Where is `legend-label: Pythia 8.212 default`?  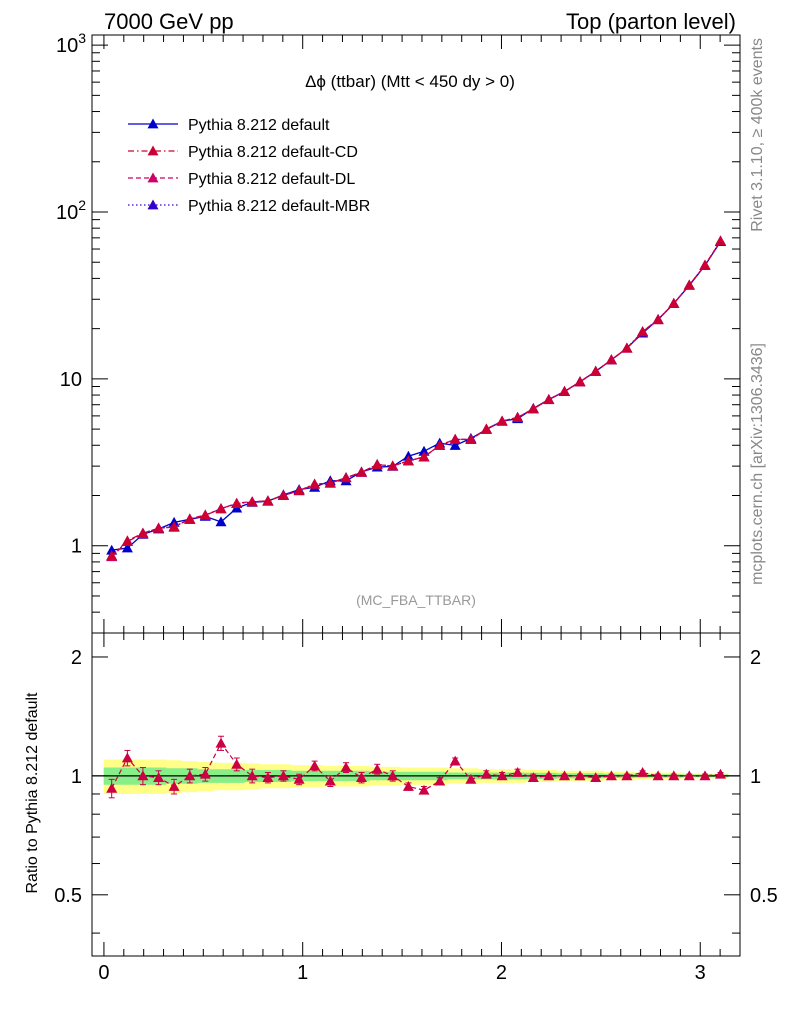 legend-label: Pythia 8.212 default is located at coordinates (259, 125).